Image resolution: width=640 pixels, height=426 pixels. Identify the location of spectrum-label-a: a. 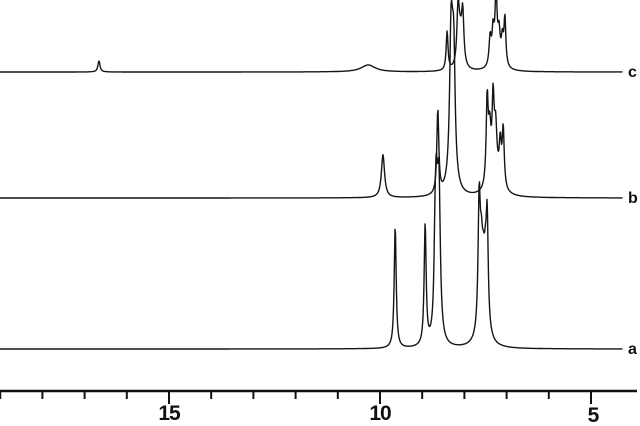
(632, 349).